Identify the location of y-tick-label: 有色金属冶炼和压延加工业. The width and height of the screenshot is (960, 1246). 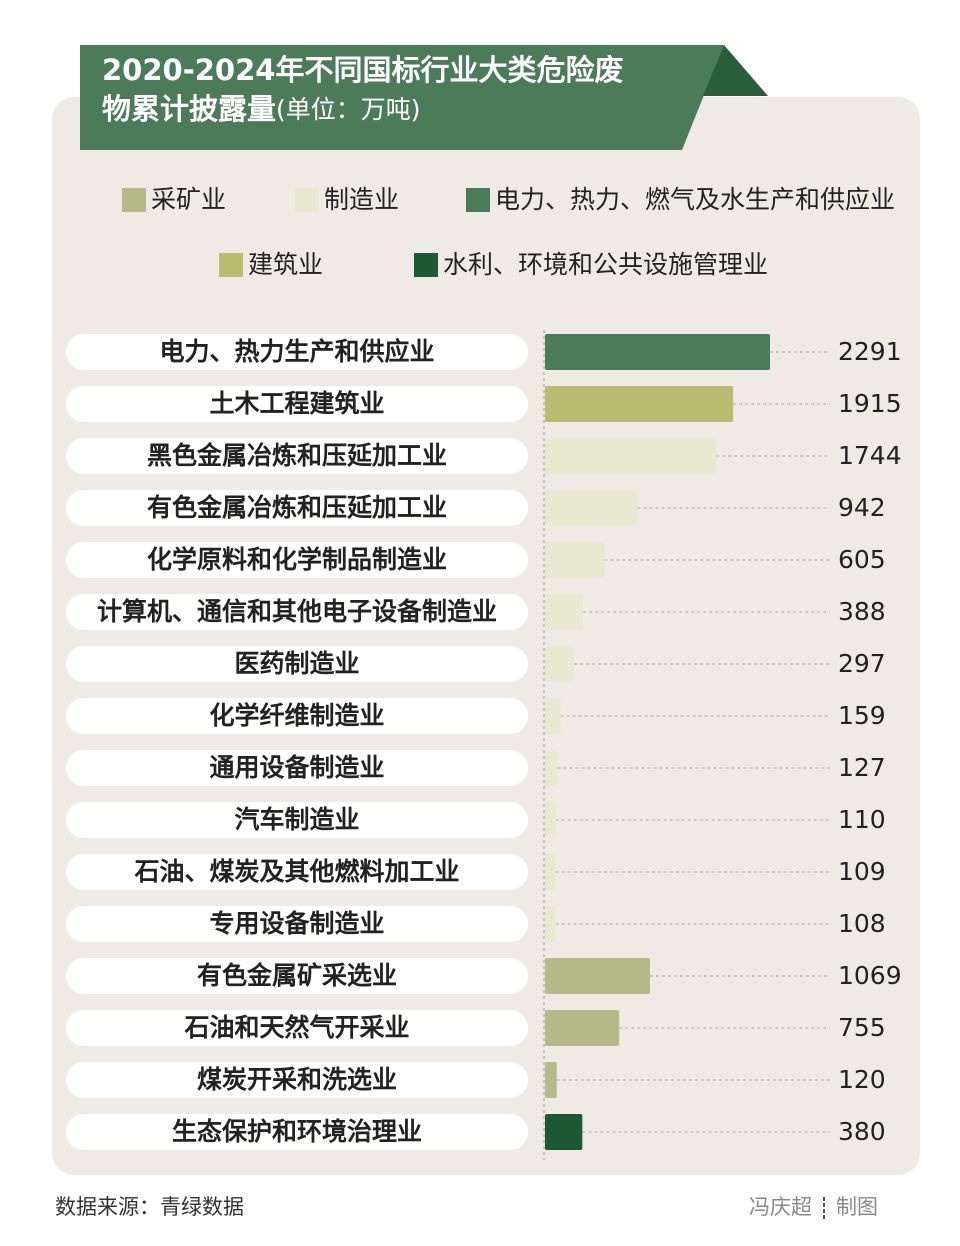
(297, 507).